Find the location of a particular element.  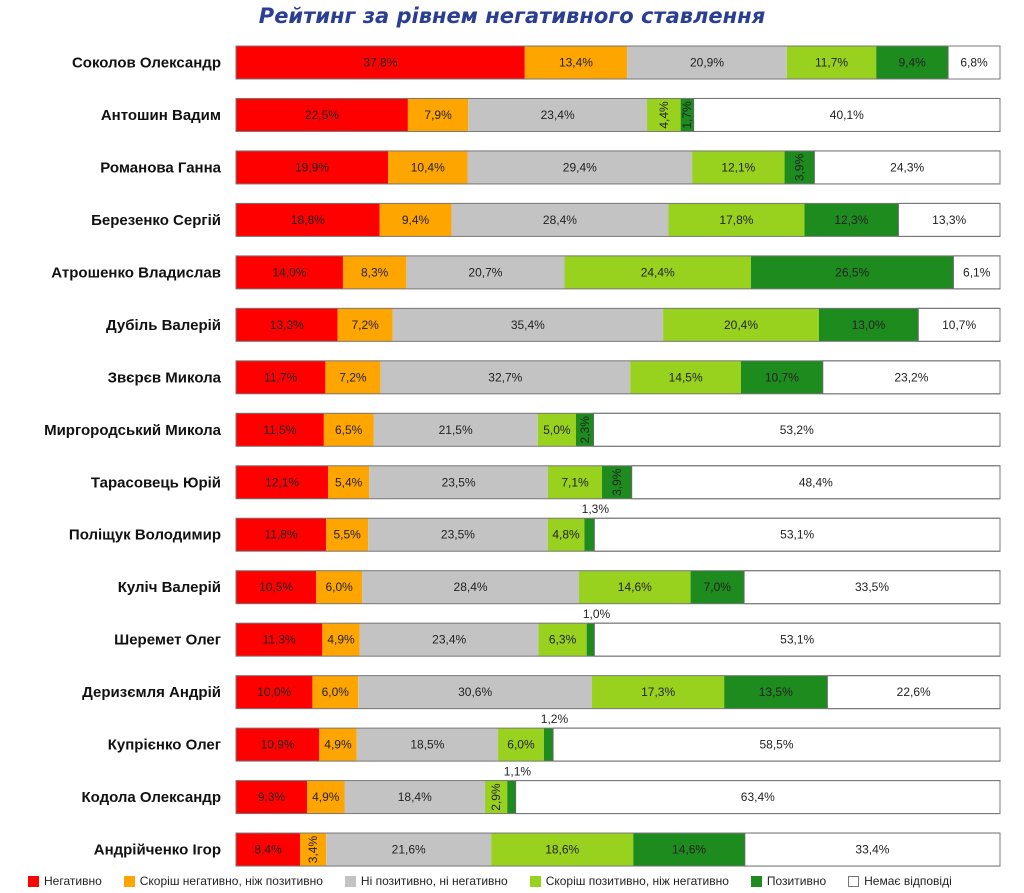

category-label: Романова Ганна is located at coordinates (160, 167).